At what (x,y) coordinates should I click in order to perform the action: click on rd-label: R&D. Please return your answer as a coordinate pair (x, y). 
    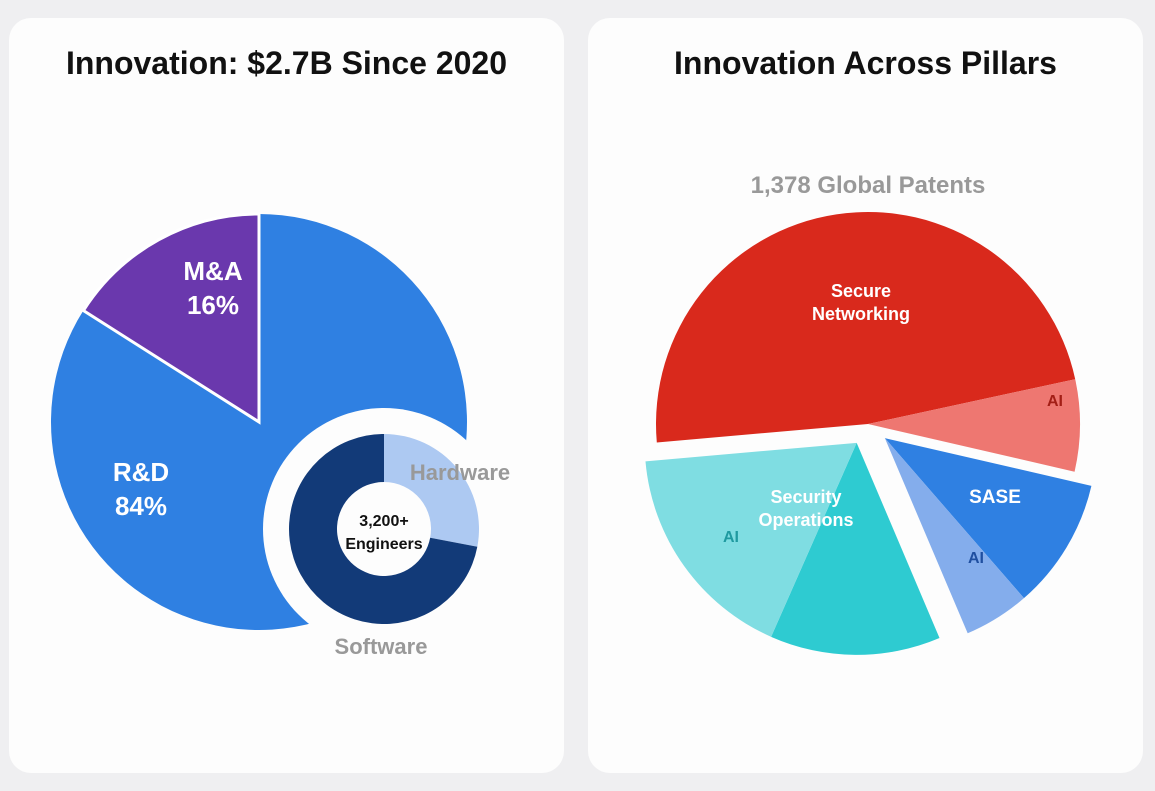
    Looking at the image, I should click on (141, 472).